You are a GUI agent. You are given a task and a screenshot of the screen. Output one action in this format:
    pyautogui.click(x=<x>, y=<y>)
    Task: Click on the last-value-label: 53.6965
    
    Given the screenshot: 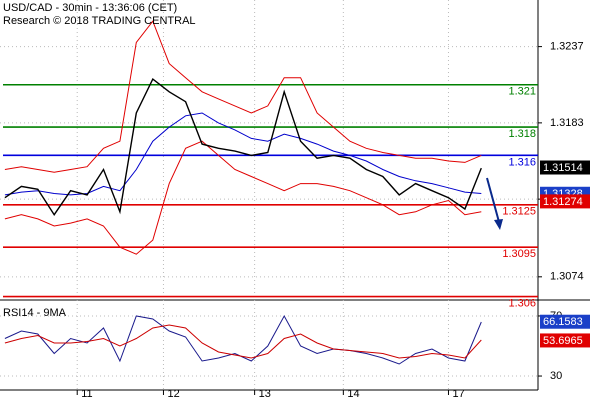 What is the action you would take?
    pyautogui.click(x=563, y=341)
    